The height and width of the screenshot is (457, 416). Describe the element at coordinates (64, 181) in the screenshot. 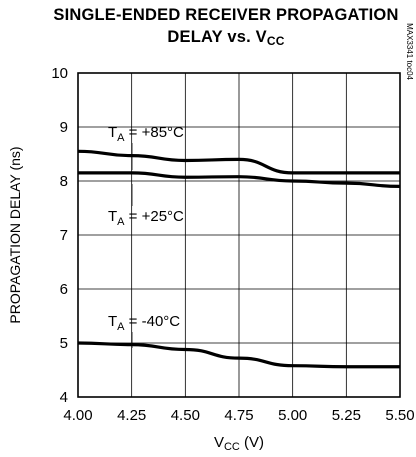

I see `y-tick-label: 8` at that location.